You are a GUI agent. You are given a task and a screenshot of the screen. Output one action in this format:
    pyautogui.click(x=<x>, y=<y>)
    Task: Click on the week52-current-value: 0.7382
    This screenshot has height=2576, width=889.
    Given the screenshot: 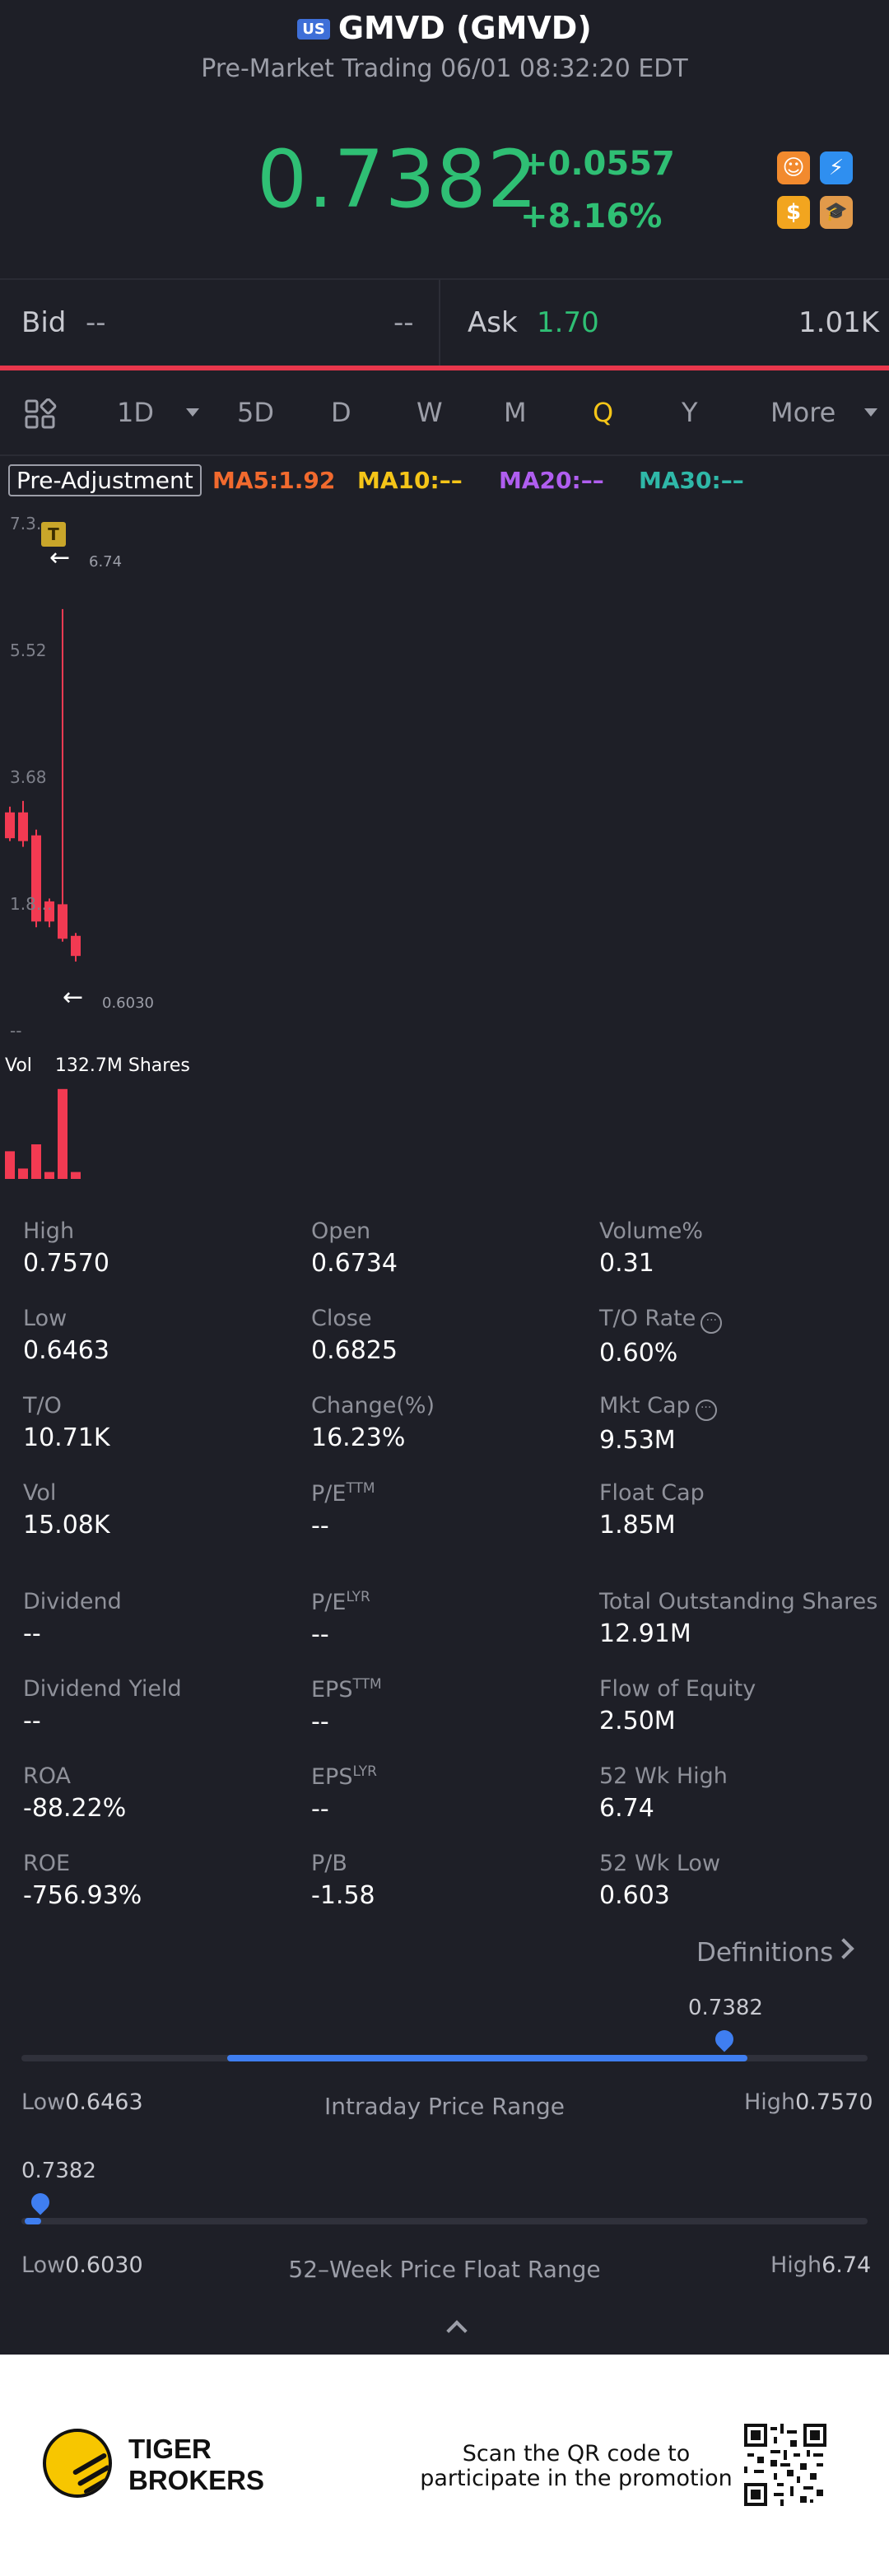 What is the action you would take?
    pyautogui.click(x=58, y=2171)
    